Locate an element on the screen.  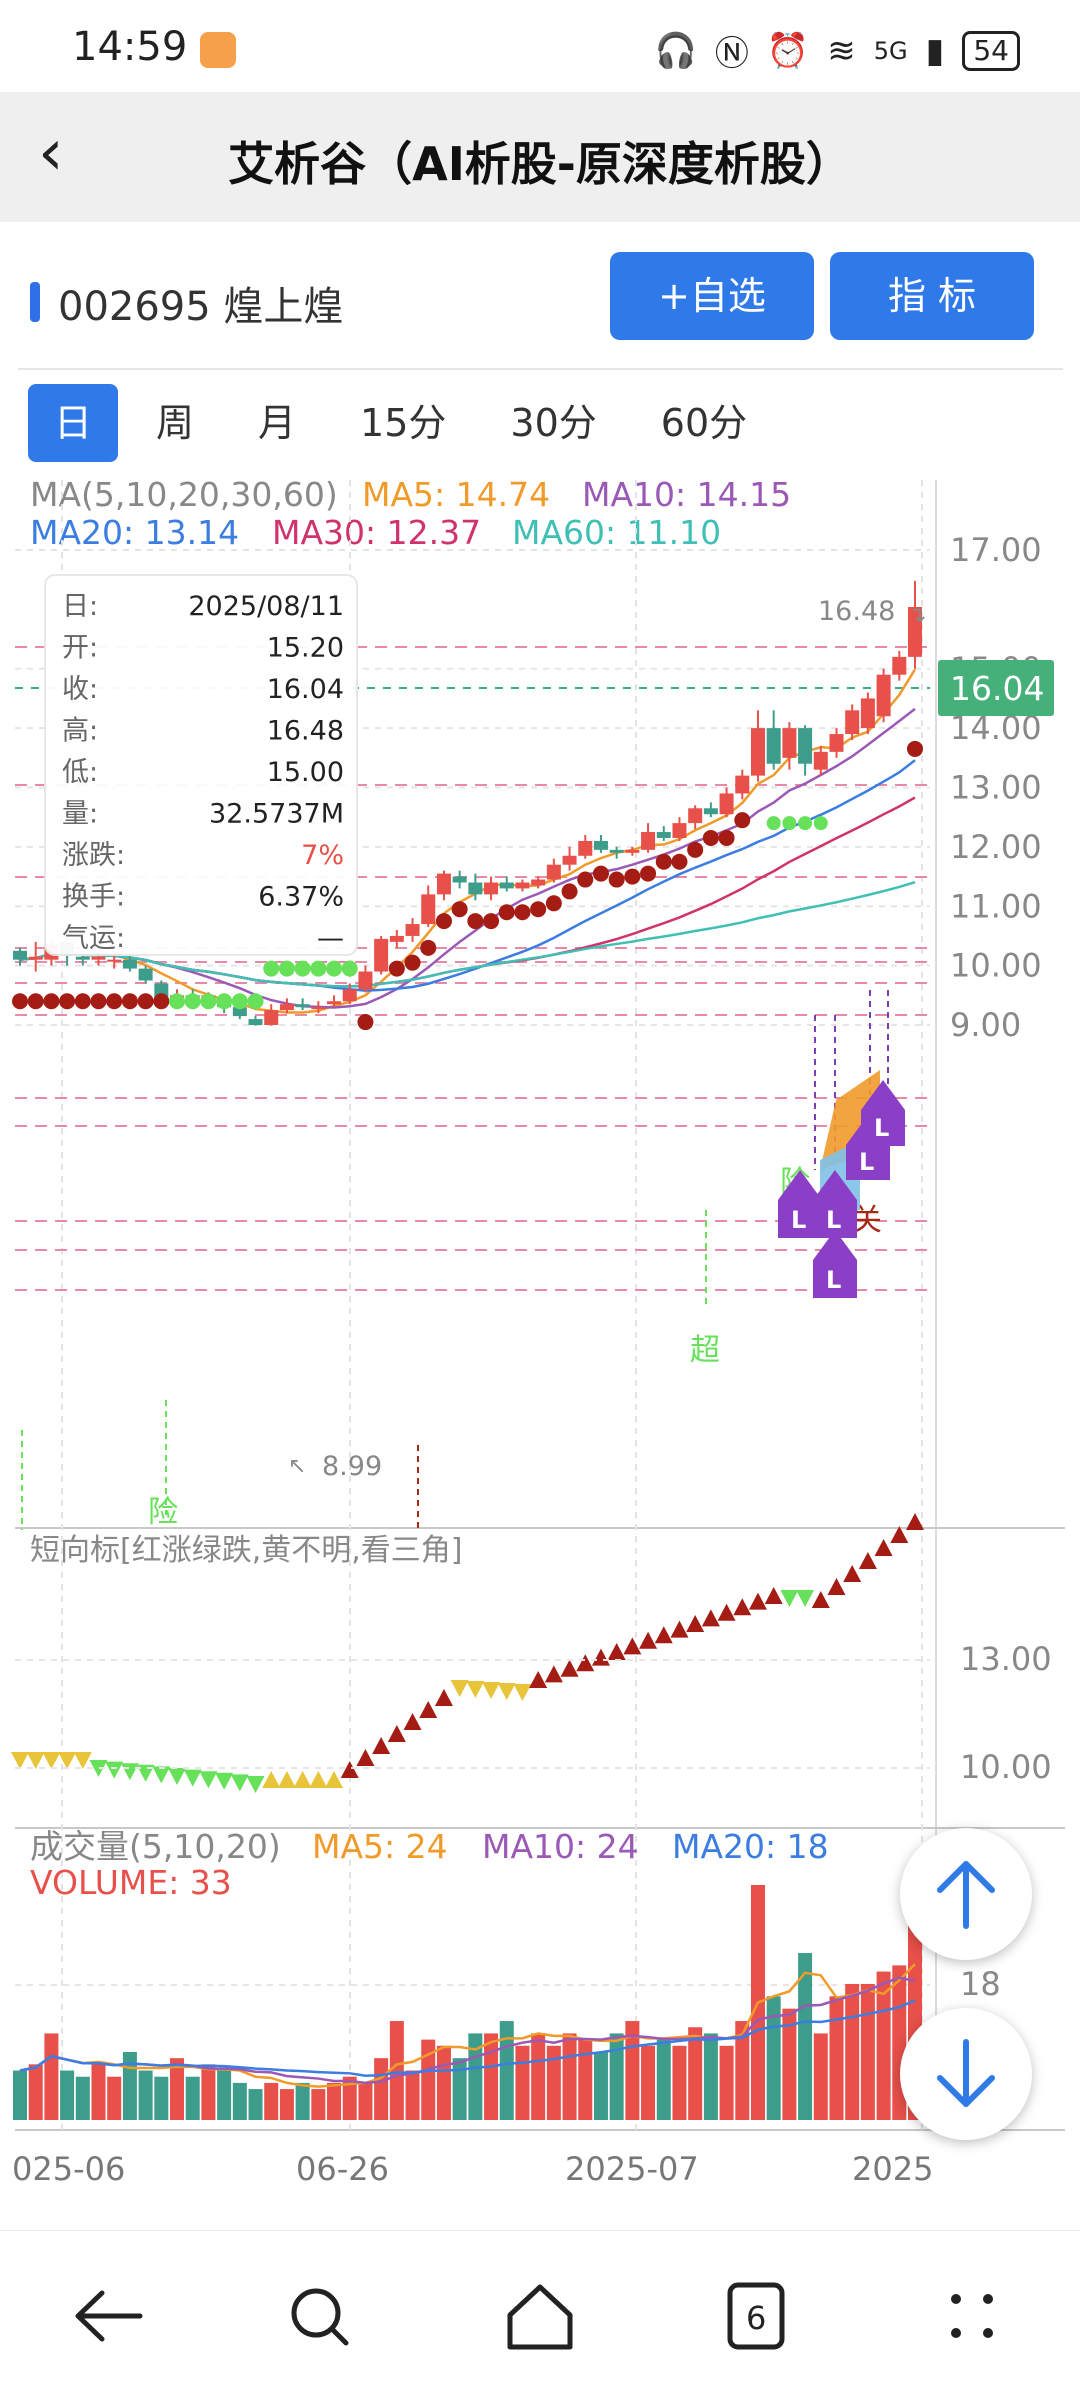
clock: 14:59 is located at coordinates (130, 47).